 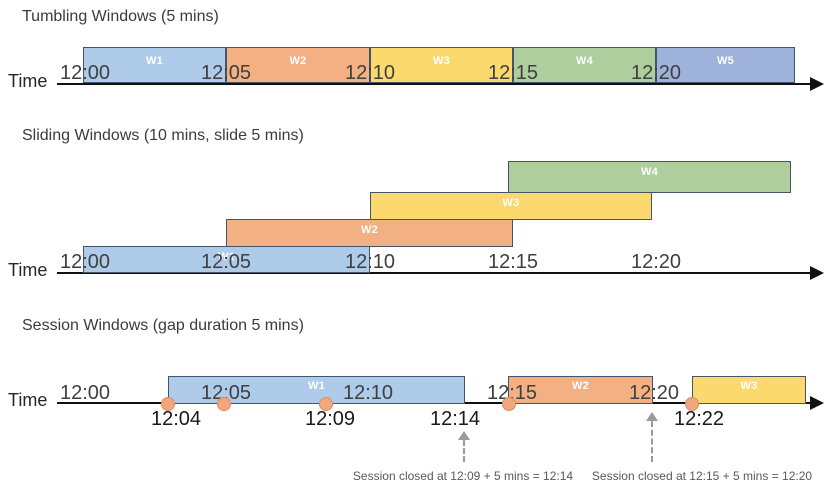 I want to click on tumbling-window-w5: W5, so click(x=725, y=65).